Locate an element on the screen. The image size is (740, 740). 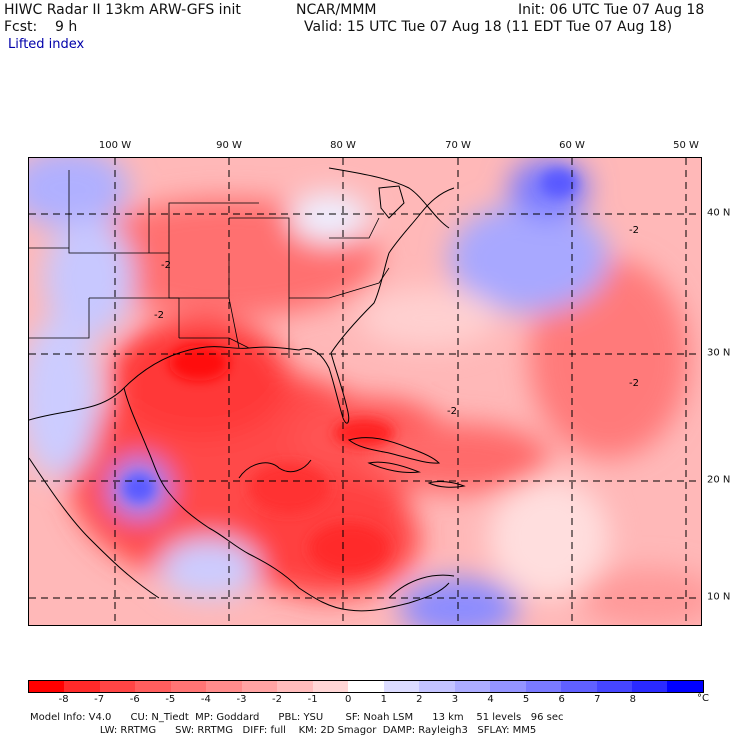
field-name: Lifted index is located at coordinates (46, 44).